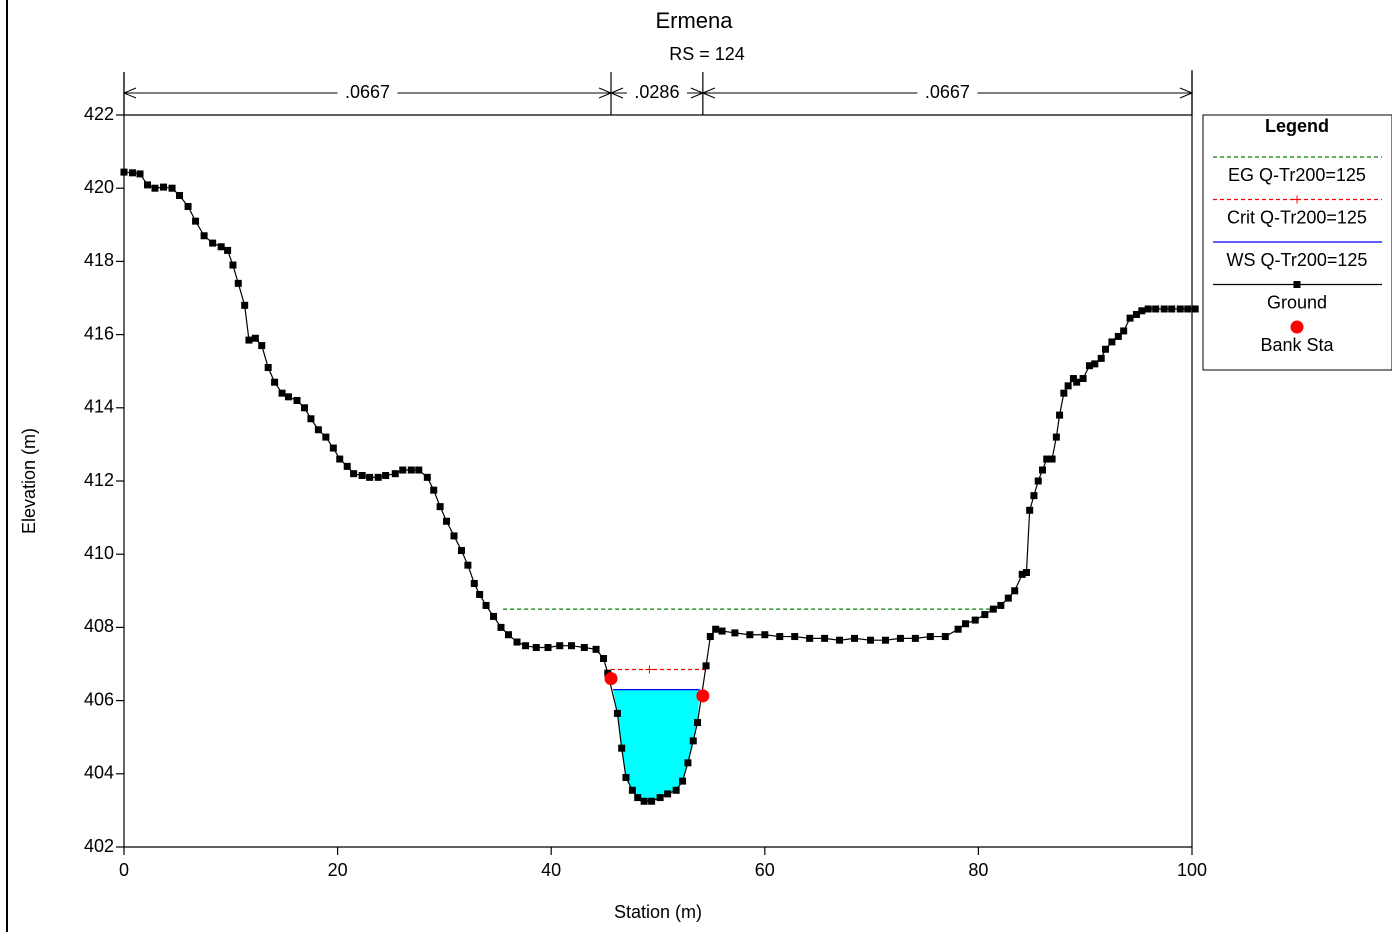  What do you see at coordinates (1297, 345) in the screenshot?
I see `legend-label: Bank Sta` at bounding box center [1297, 345].